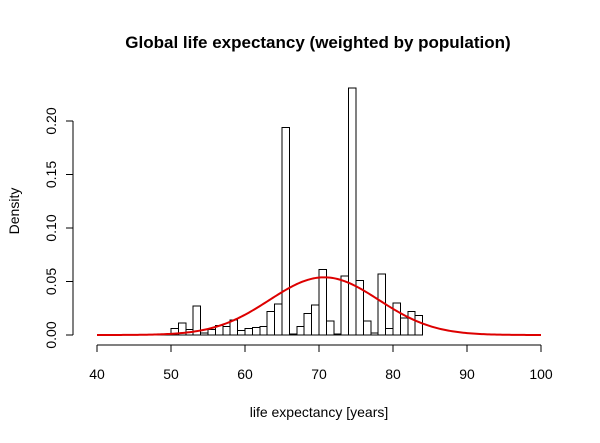 The width and height of the screenshot is (600, 443). What do you see at coordinates (14, 211) in the screenshot?
I see `y-axis-label: Density` at bounding box center [14, 211].